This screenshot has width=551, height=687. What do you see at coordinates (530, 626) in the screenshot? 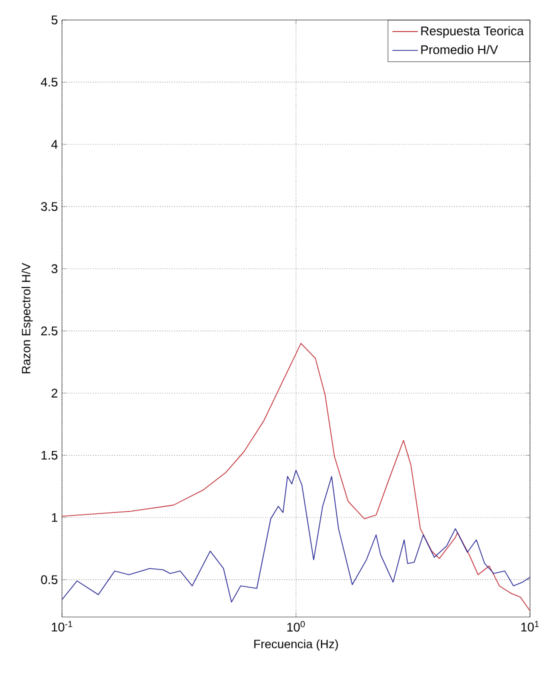
I see `x-tick-label: 10$^{1}$` at bounding box center [530, 626].